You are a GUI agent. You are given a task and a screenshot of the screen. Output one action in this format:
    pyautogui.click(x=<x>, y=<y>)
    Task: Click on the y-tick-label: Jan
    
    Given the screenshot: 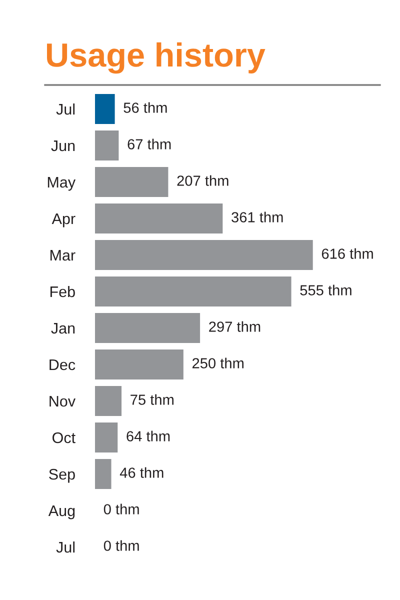 What is the action you would take?
    pyautogui.click(x=63, y=328)
    